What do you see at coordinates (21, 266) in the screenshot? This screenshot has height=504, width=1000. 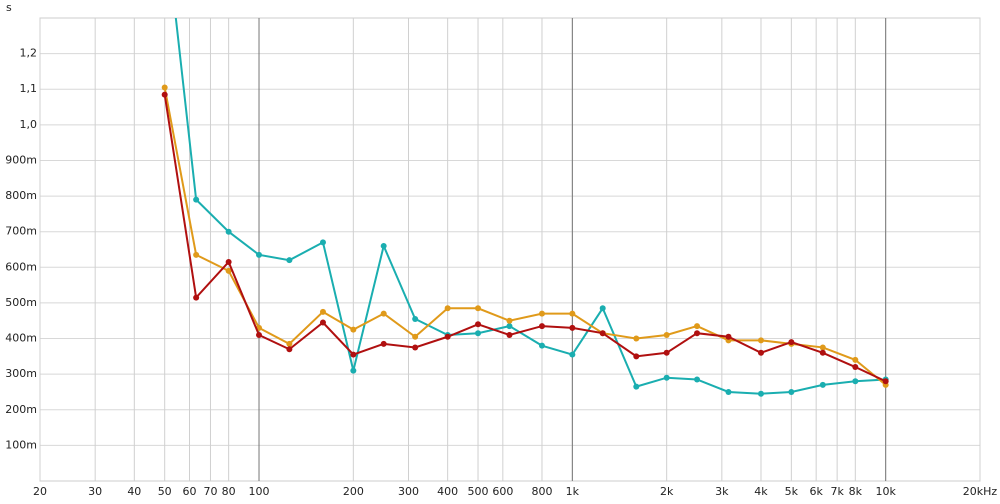 I see `y-tick-label: 600m` at bounding box center [21, 266].